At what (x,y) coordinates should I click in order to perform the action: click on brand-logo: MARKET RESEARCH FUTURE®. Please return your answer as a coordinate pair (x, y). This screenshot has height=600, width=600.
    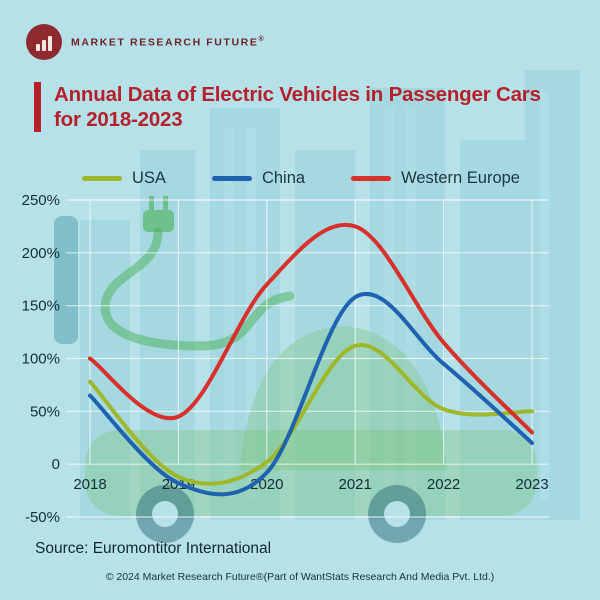
    Looking at the image, I should click on (145, 42).